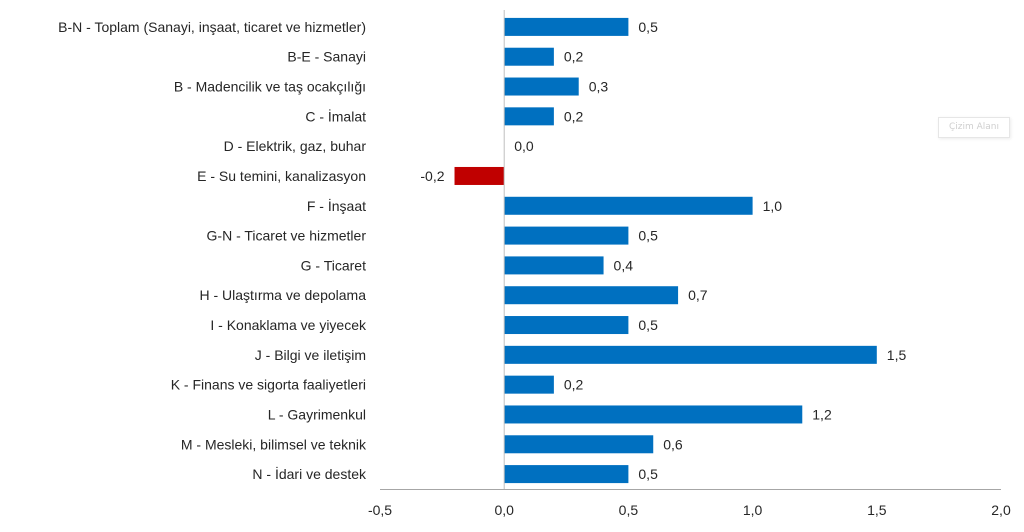  Describe the element at coordinates (524, 146) in the screenshot. I see `value-label: 0,0` at that location.